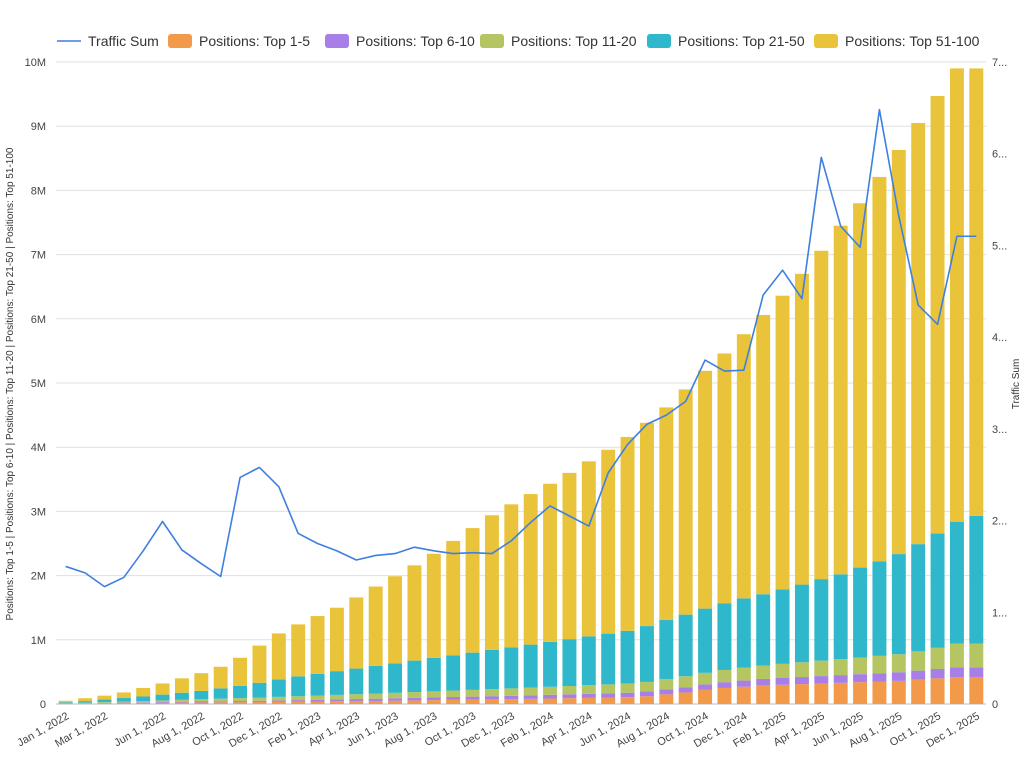  Describe the element at coordinates (995, 705) in the screenshot. I see `y2-tick-label: 0` at that location.